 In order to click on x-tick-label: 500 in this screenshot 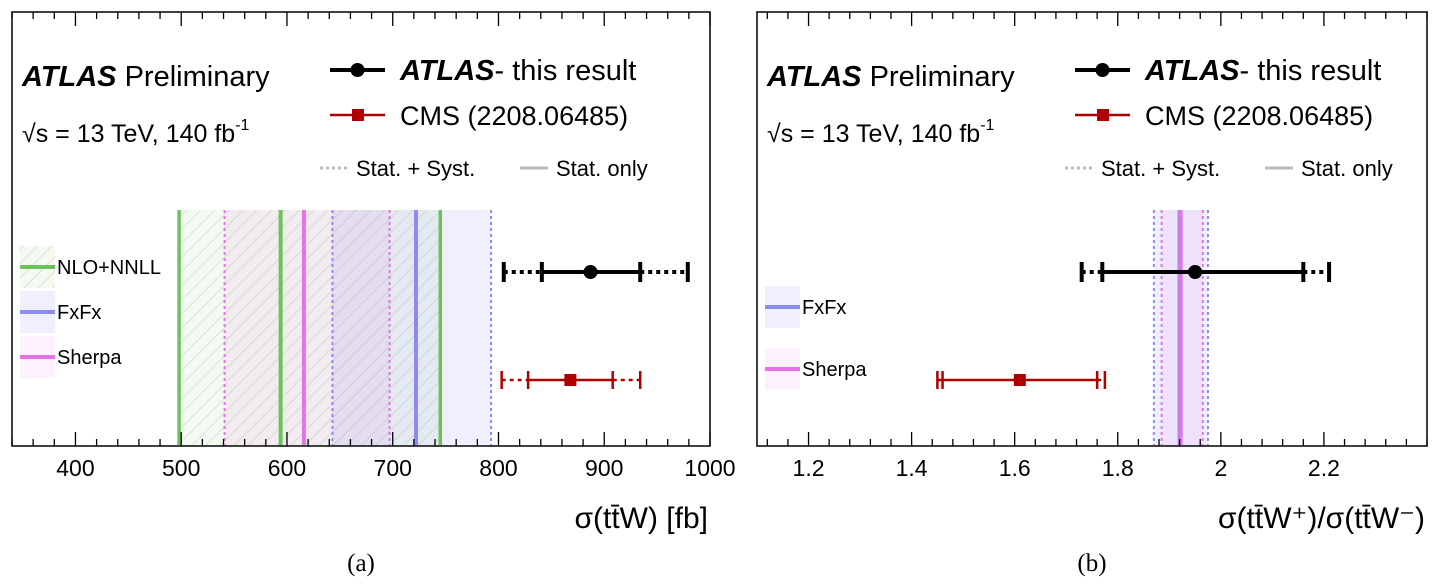, I will do `click(181, 468)`.